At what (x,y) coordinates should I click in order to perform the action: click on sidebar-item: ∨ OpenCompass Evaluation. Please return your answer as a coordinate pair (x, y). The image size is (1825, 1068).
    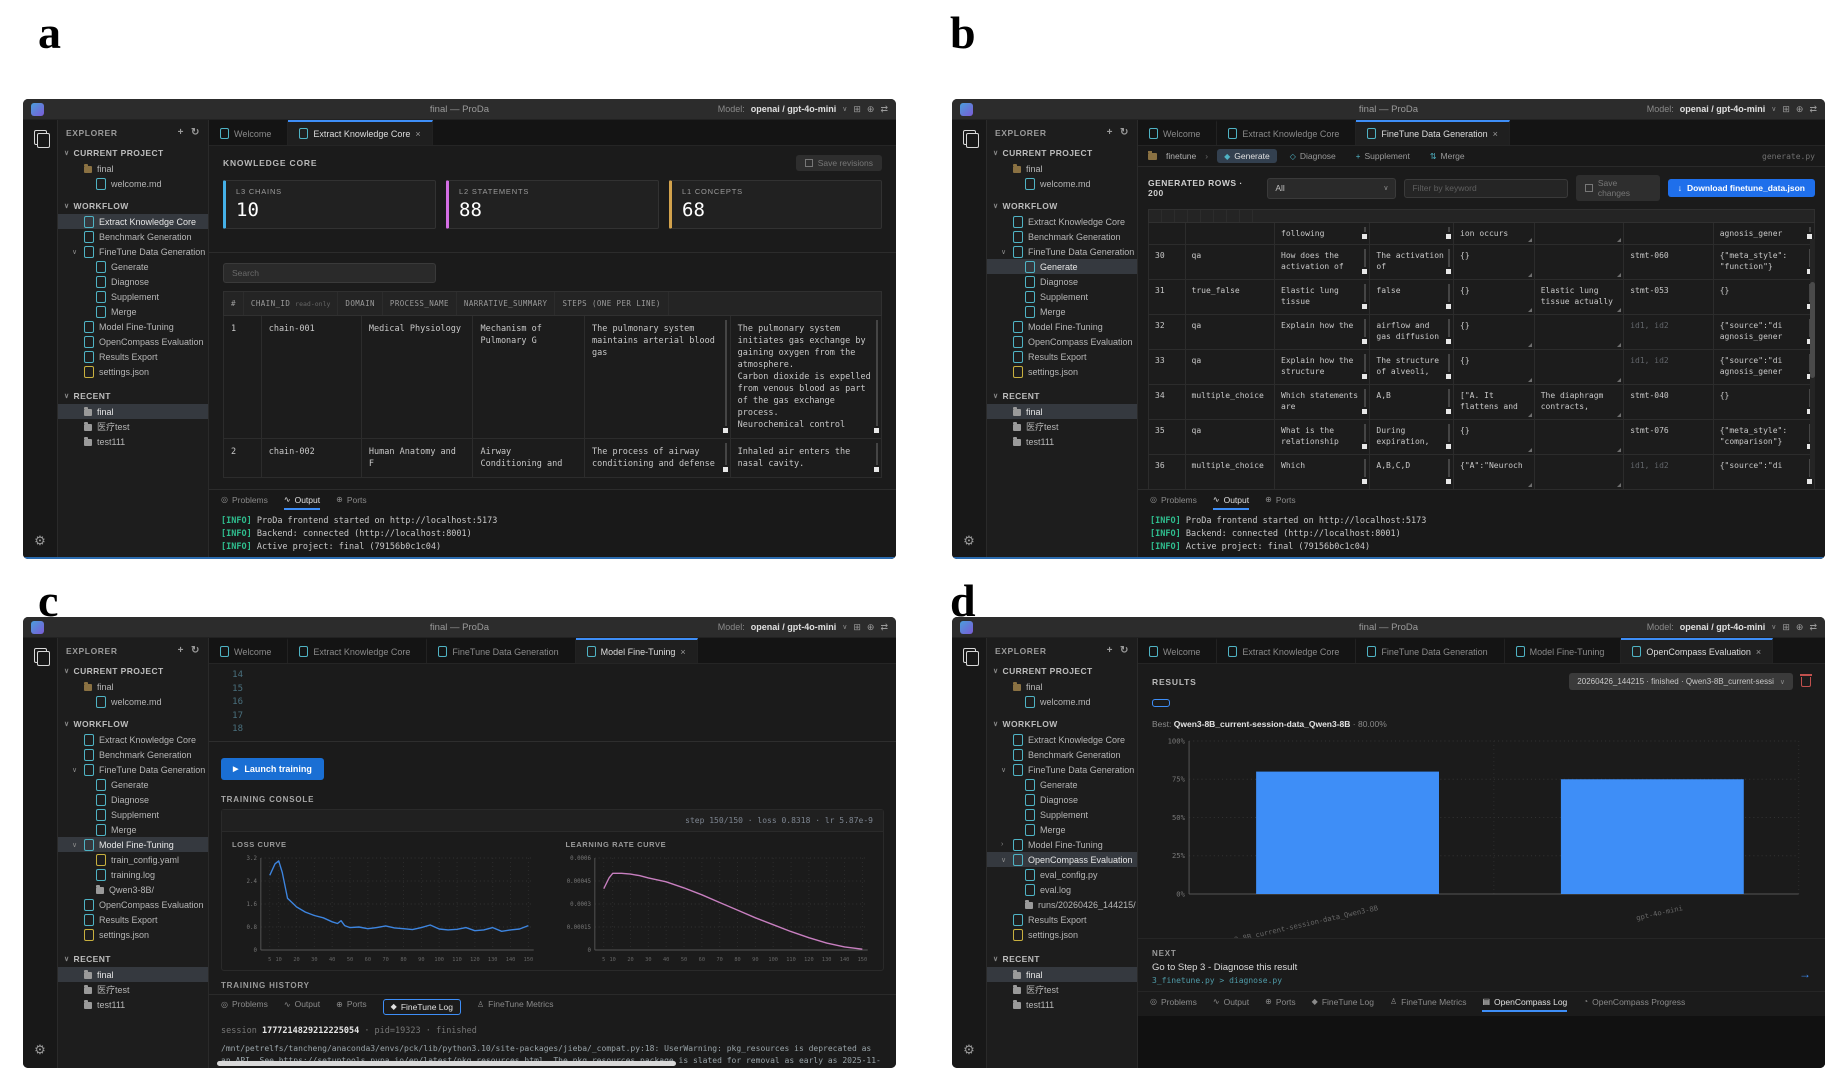
    Looking at the image, I should click on (1062, 859).